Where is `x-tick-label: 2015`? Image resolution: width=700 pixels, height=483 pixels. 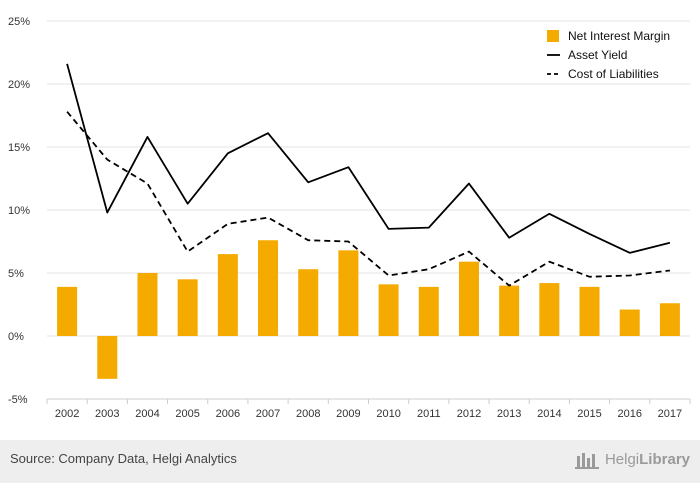
x-tick-label: 2015 is located at coordinates (589, 414).